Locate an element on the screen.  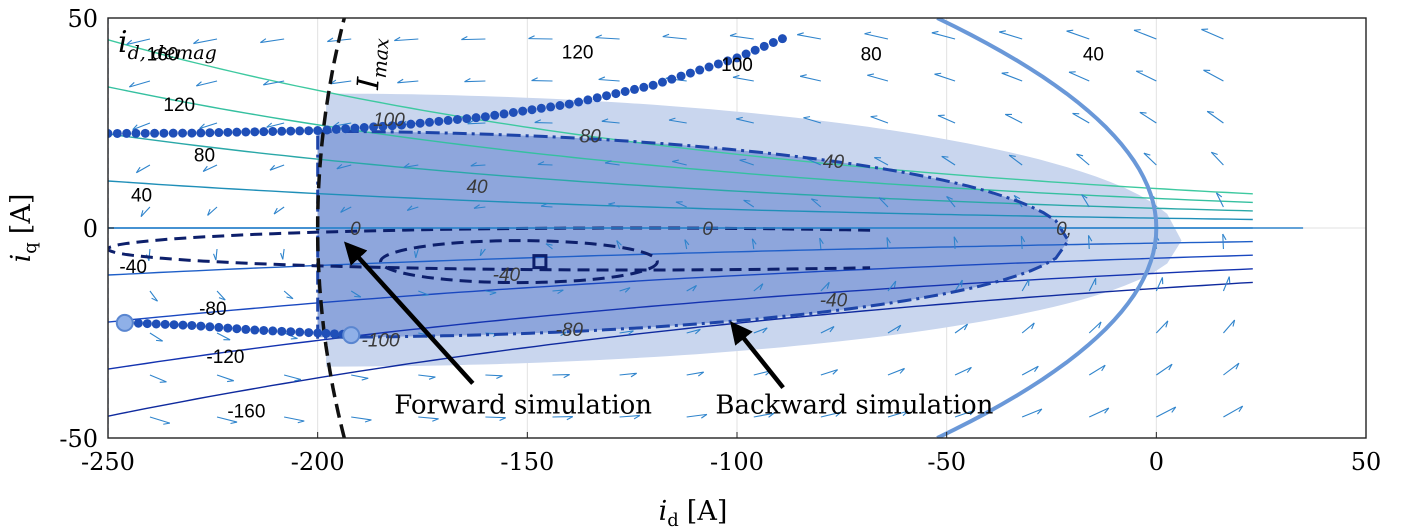
contour-label: 160 is located at coordinates (163, 55).